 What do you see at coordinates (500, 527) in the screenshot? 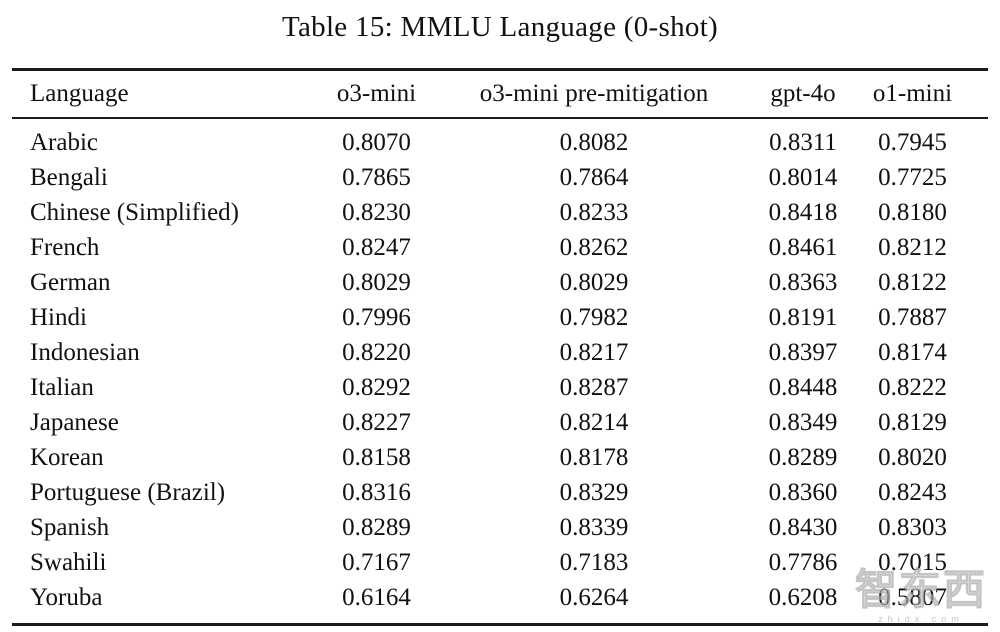
I see `table-row: Spanish 0.8289 0.8339 0.8430 0.8303` at bounding box center [500, 527].